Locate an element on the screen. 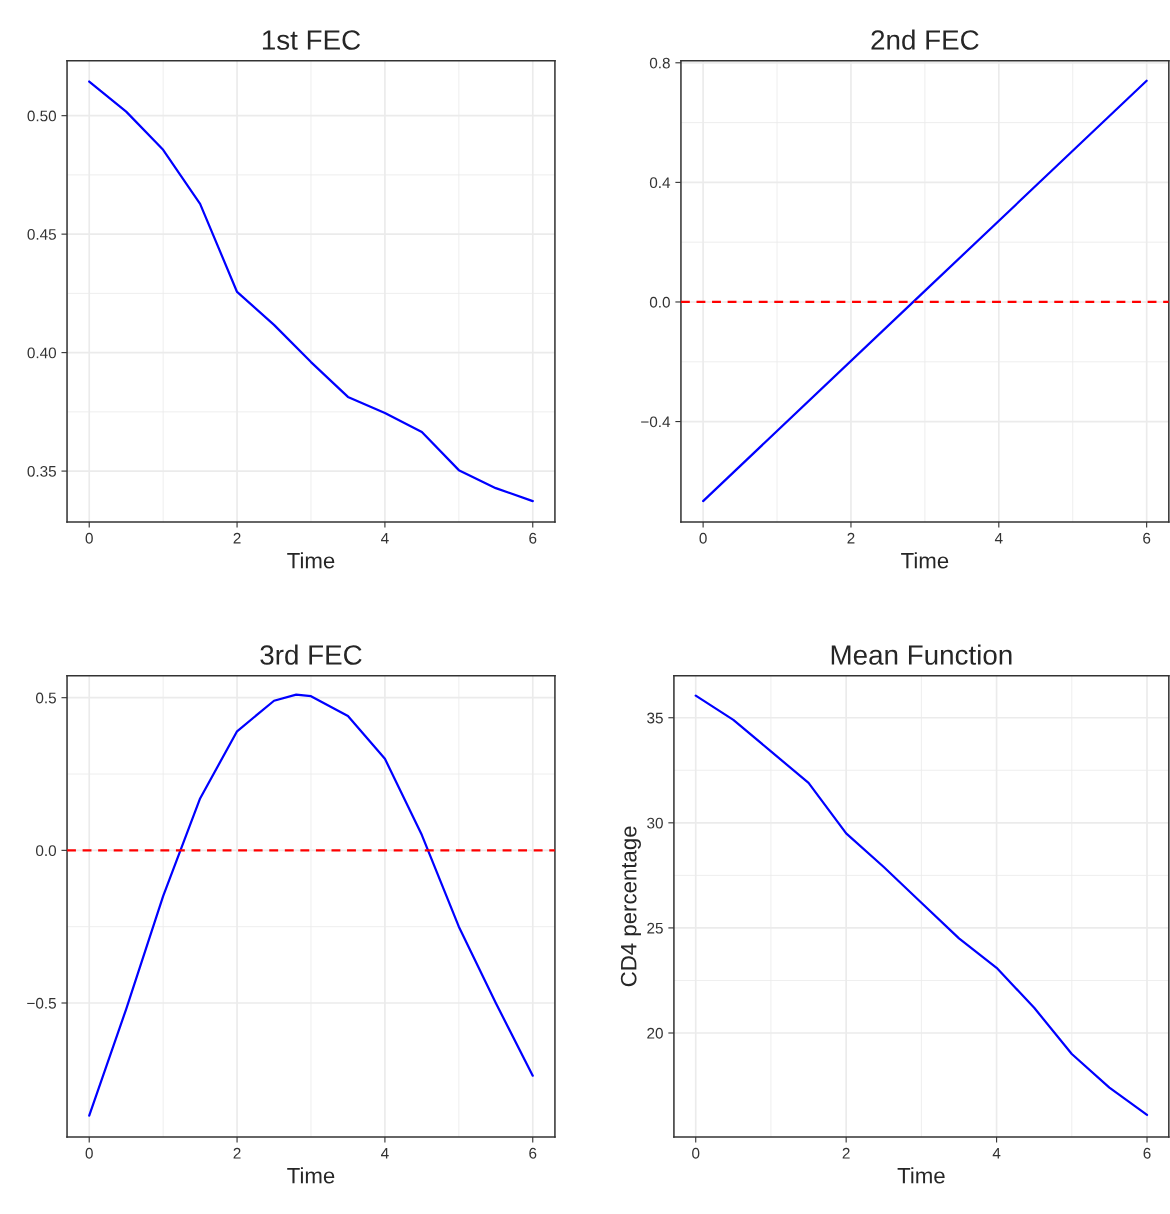 The height and width of the screenshot is (1214, 1170). y-tick-label: 0.40 is located at coordinates (42, 353).